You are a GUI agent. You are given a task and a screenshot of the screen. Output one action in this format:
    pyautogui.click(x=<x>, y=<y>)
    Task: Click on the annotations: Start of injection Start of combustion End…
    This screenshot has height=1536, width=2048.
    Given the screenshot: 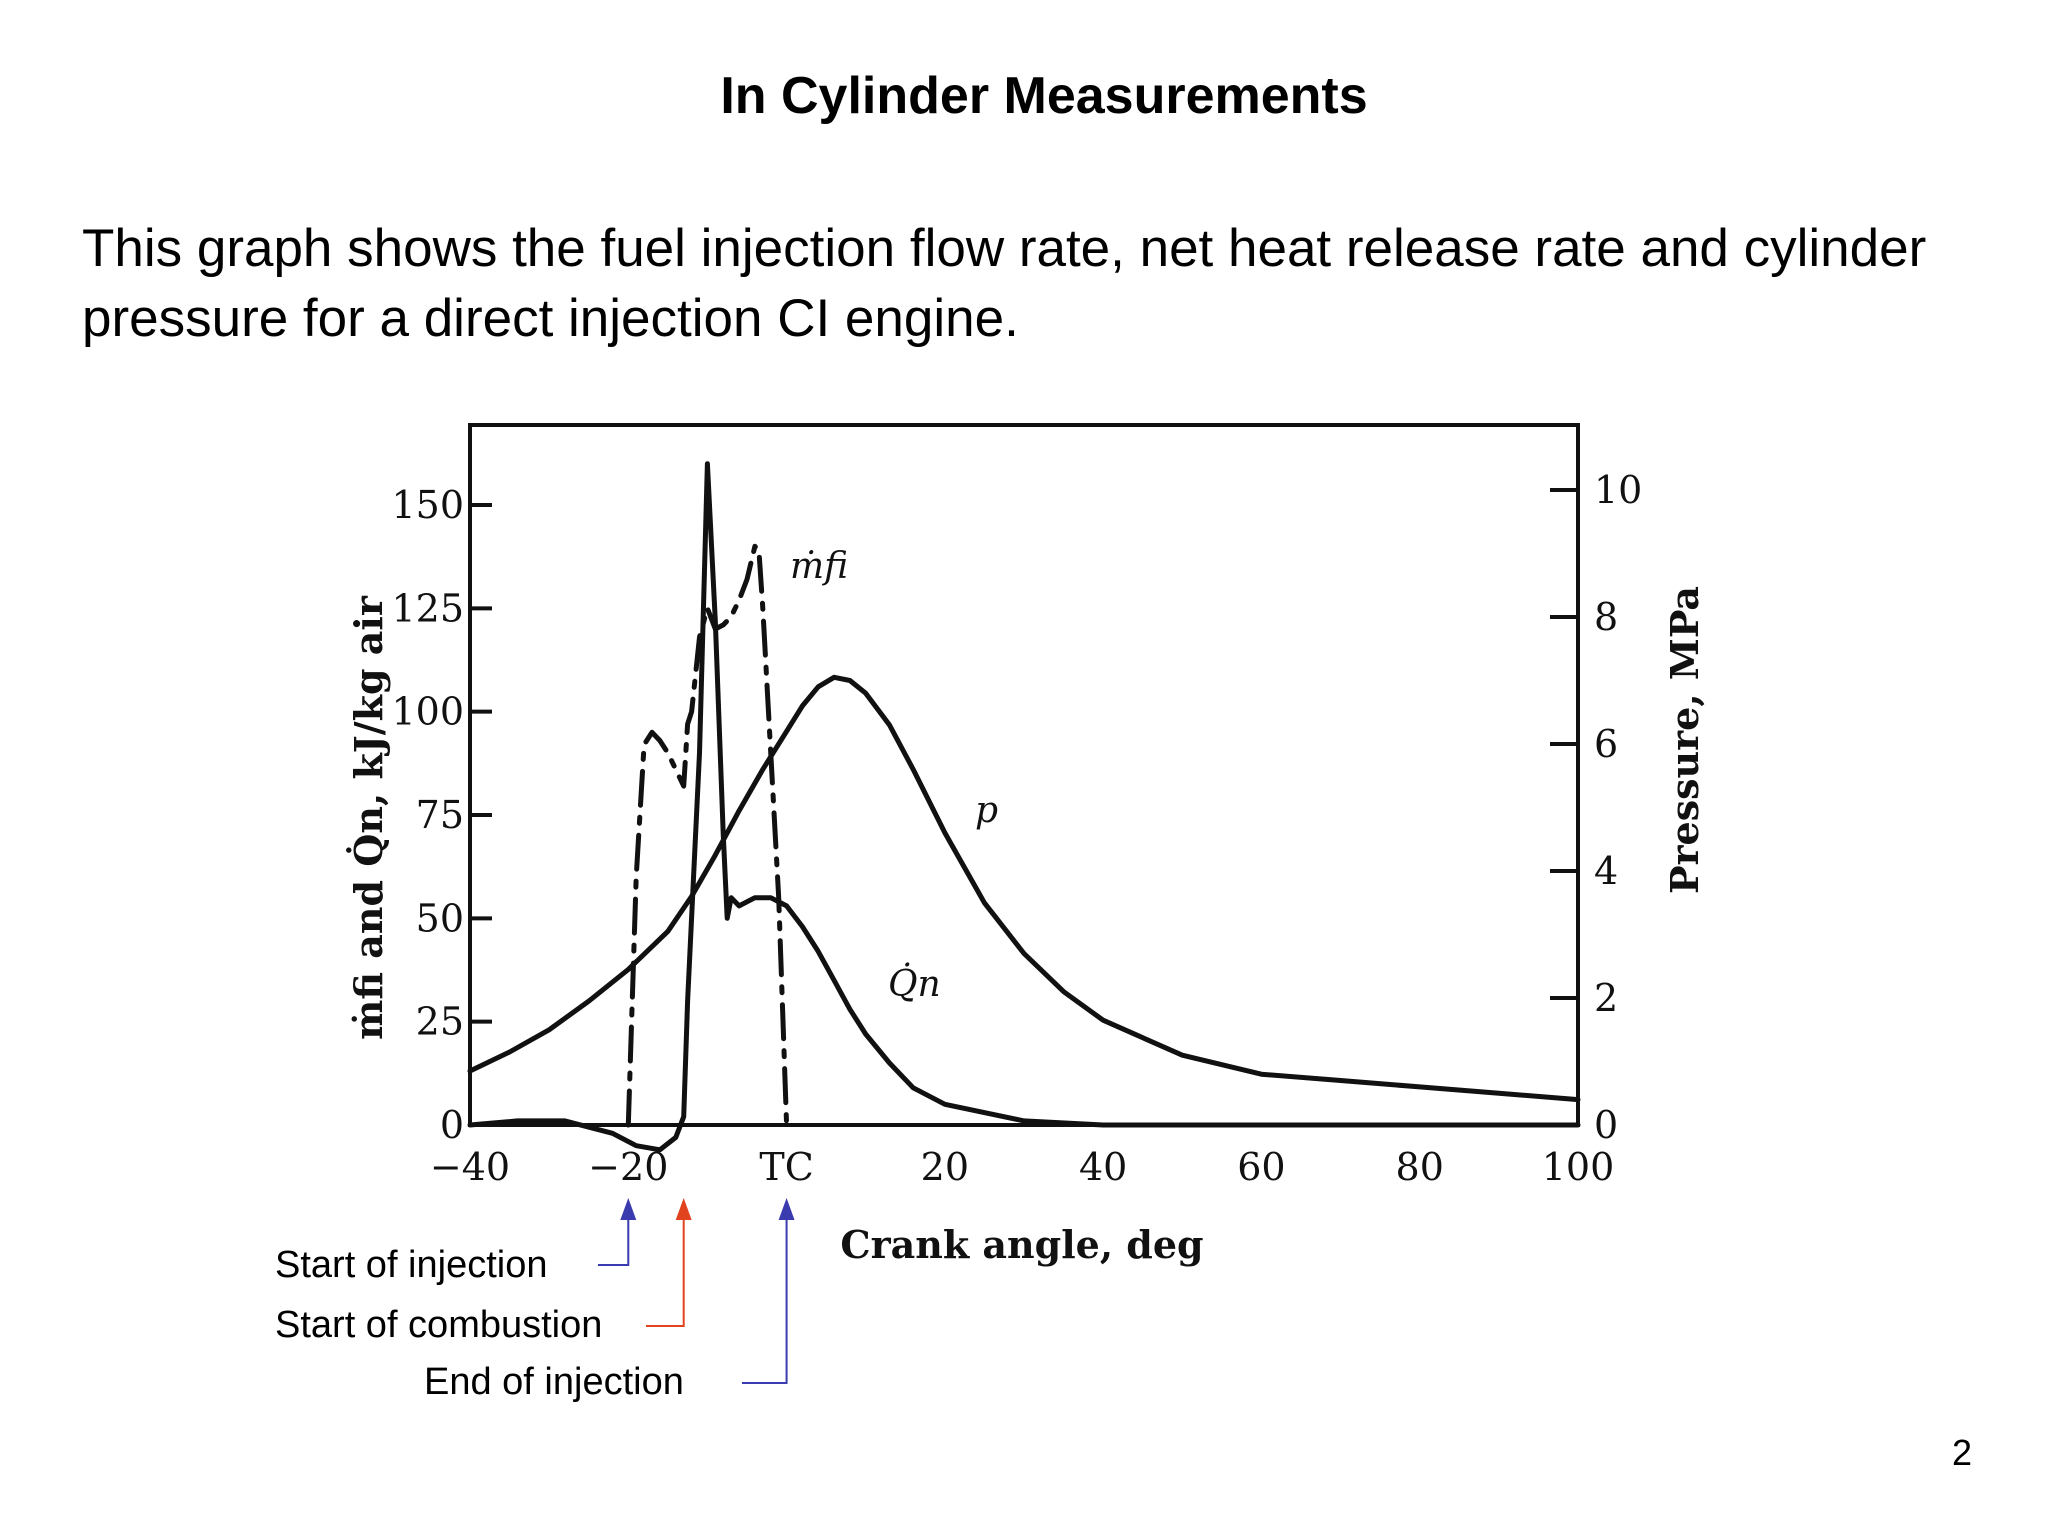 What is the action you would take?
    pyautogui.click(x=535, y=1300)
    